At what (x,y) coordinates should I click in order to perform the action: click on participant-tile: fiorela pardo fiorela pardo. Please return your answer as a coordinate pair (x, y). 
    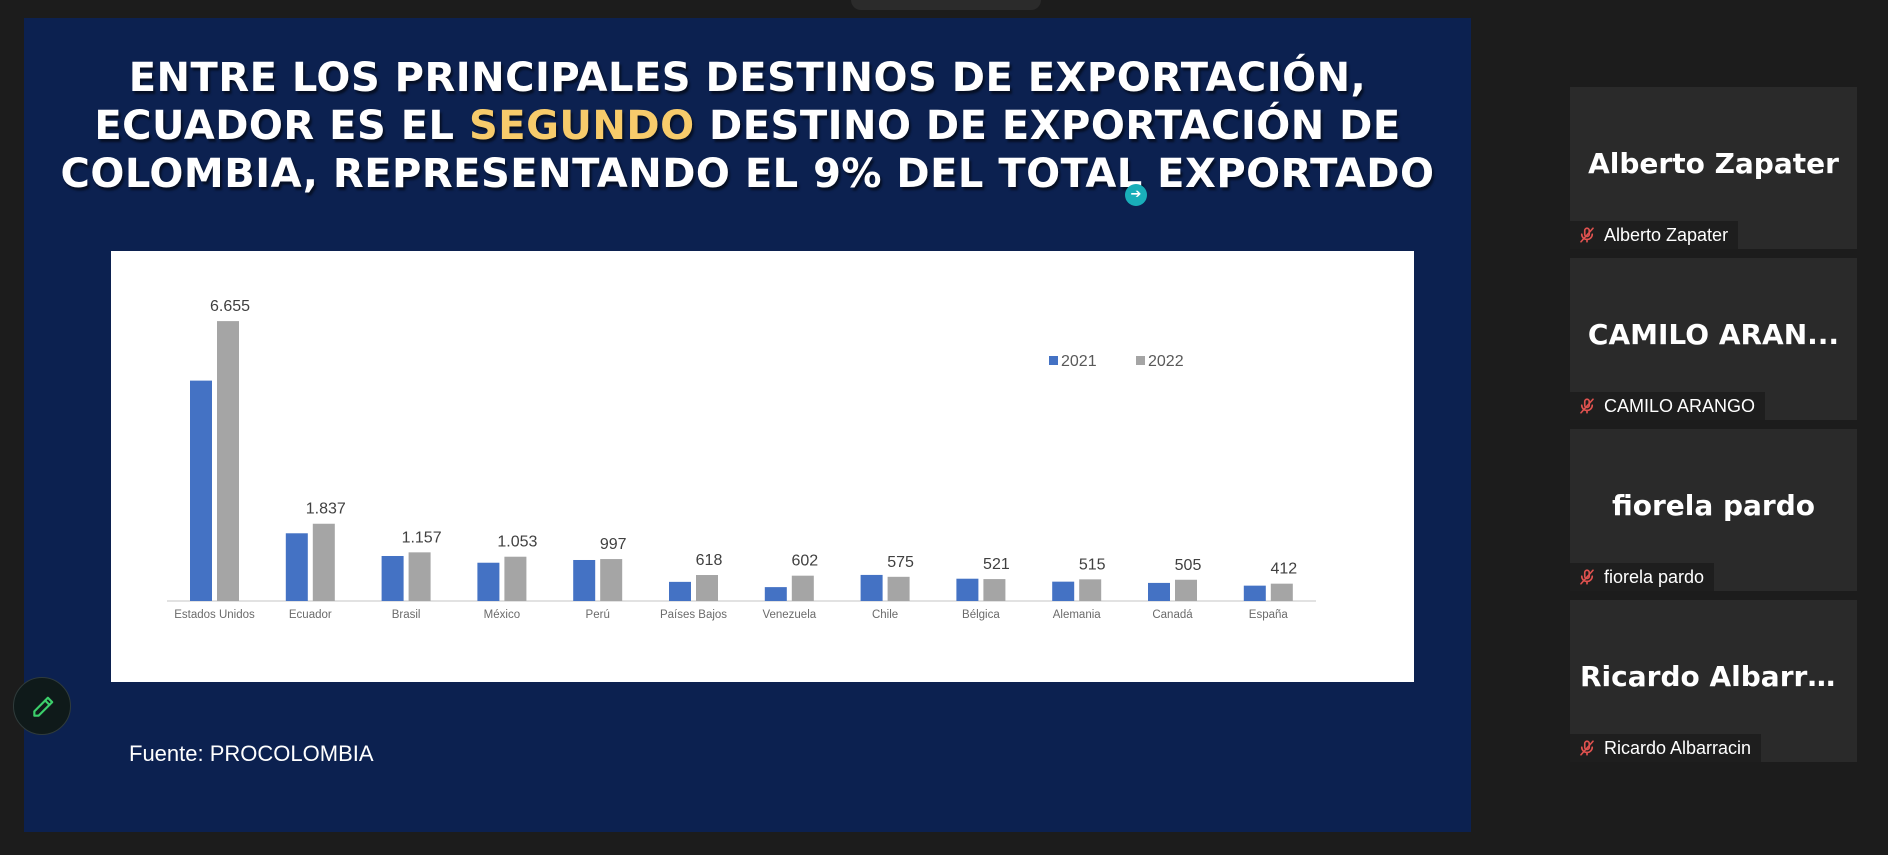
    Looking at the image, I should click on (1713, 510).